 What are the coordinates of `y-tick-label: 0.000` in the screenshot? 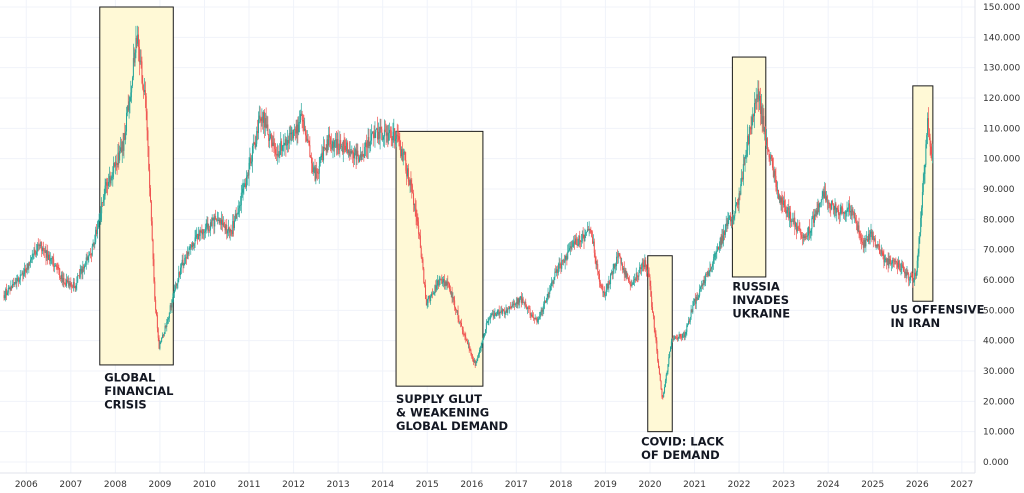 It's located at (996, 463).